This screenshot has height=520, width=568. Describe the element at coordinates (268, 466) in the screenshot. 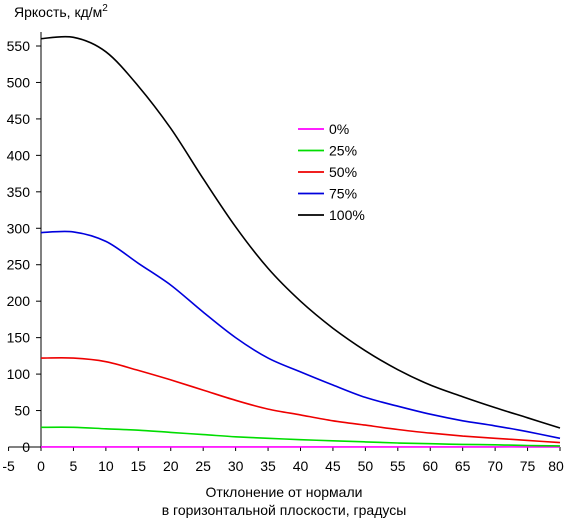

I see `x-tick-label: 35` at that location.